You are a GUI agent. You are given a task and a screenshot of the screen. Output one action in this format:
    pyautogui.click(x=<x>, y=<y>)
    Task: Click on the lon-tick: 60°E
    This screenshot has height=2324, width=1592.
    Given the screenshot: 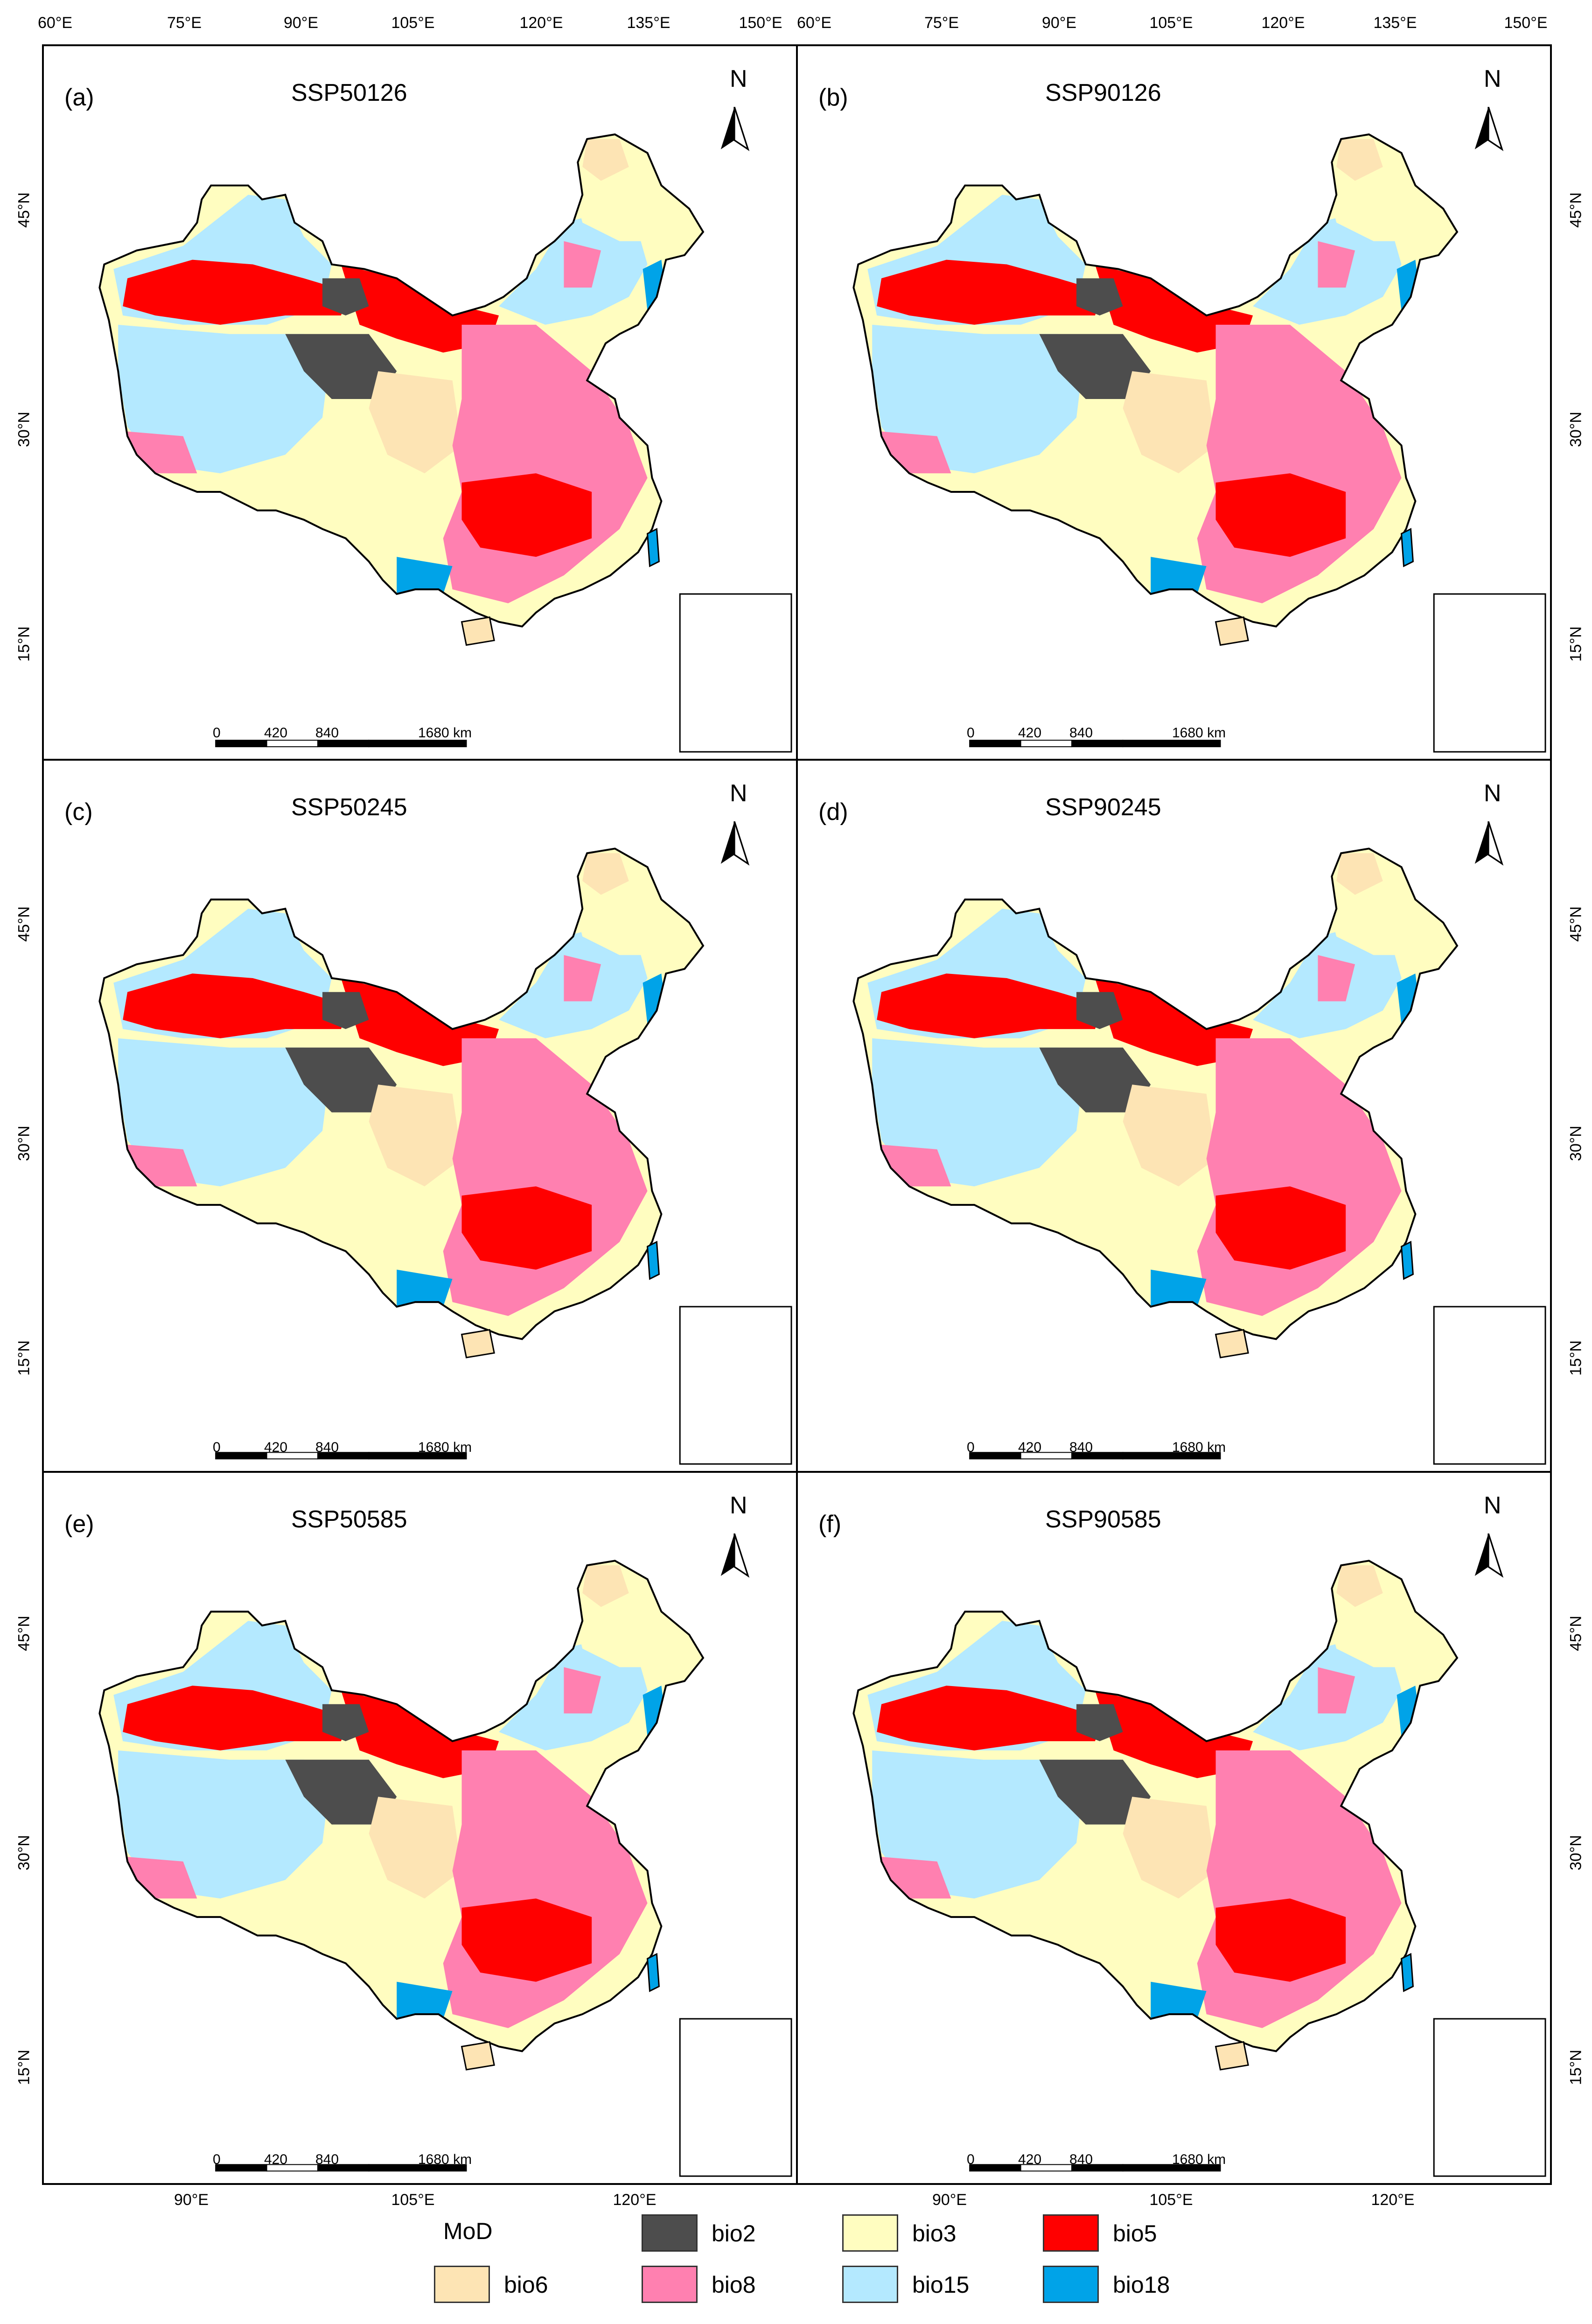 What is the action you would take?
    pyautogui.click(x=55, y=23)
    